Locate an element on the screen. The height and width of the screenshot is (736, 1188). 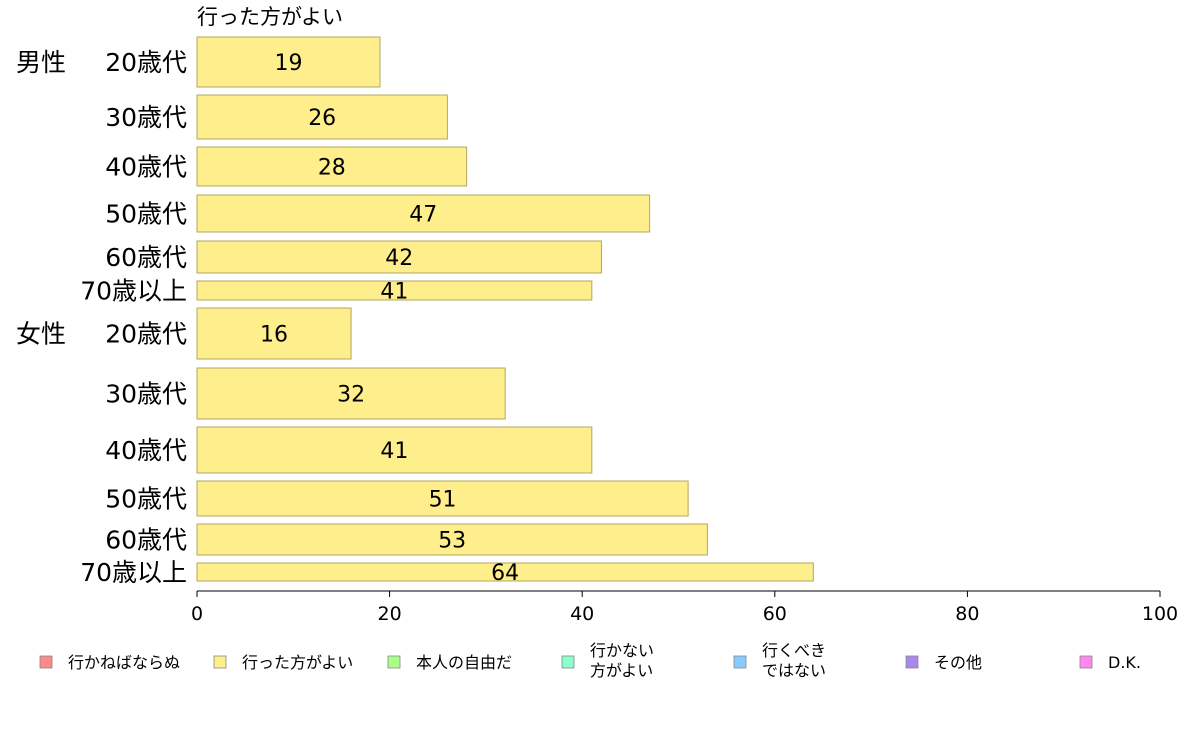
legend-label: 本人の自由だ is located at coordinates (464, 662).